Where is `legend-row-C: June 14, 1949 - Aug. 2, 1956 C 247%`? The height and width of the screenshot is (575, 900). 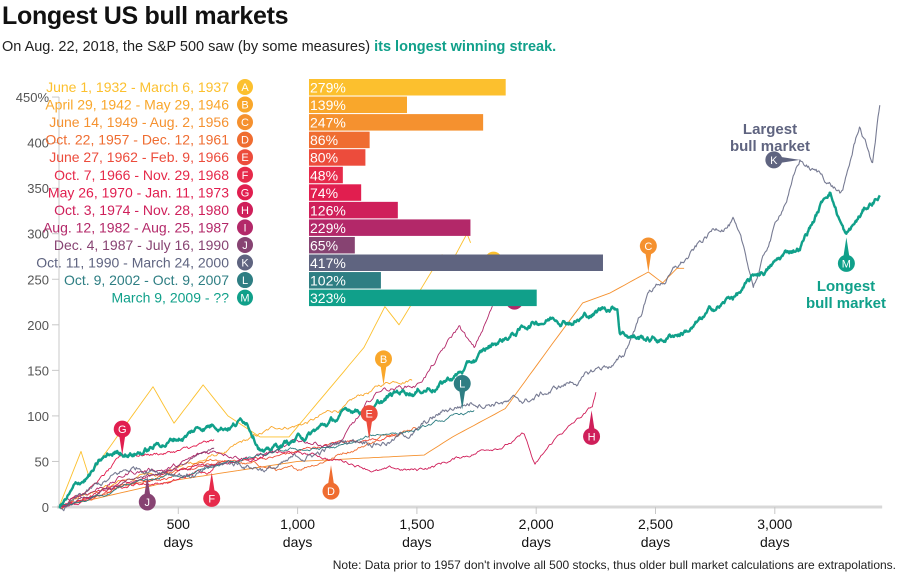 legend-row-C: June 14, 1949 - Aug. 2, 1956 C 247% is located at coordinates (266, 122).